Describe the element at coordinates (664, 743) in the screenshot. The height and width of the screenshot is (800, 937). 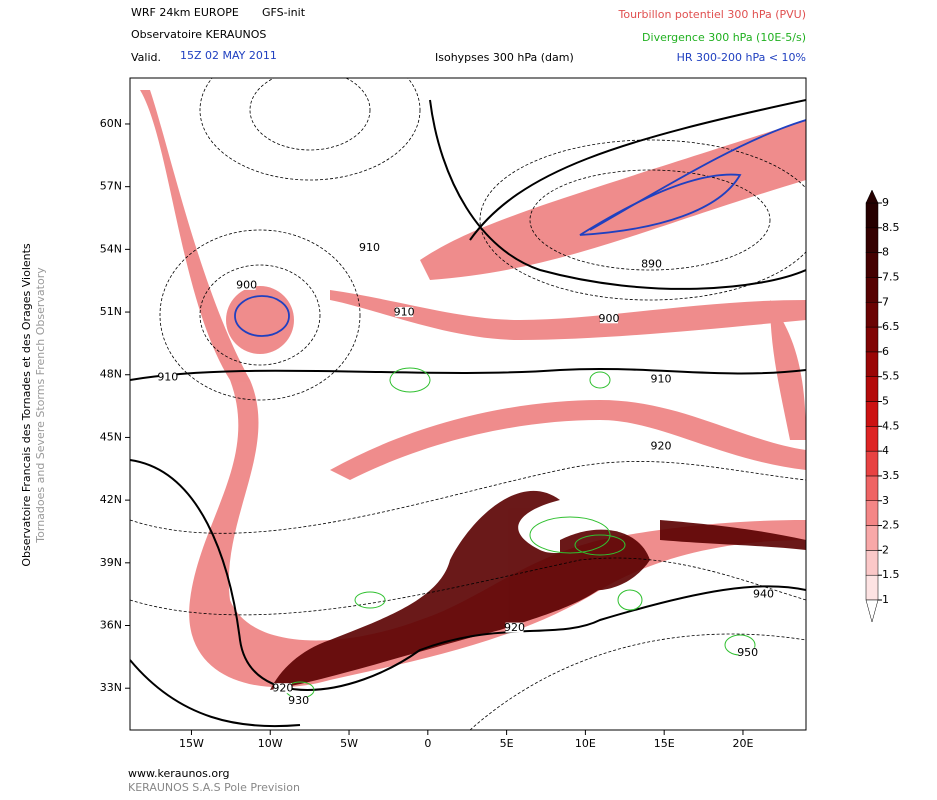
I see `lon-label: 15E` at that location.